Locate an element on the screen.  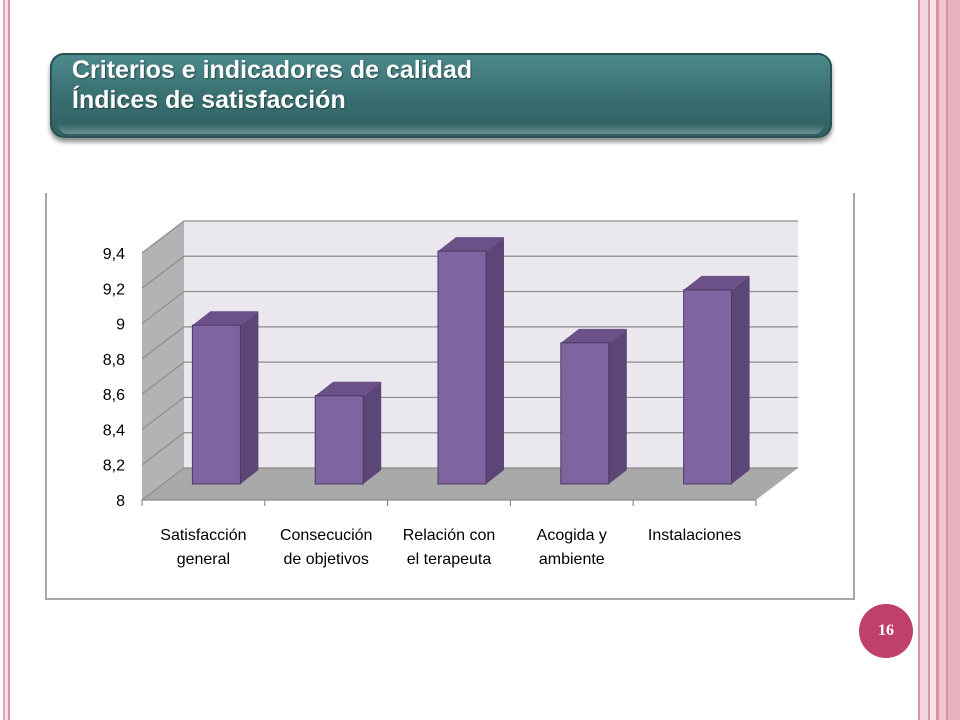
y-tick-label: 9,4 is located at coordinates (114, 254).